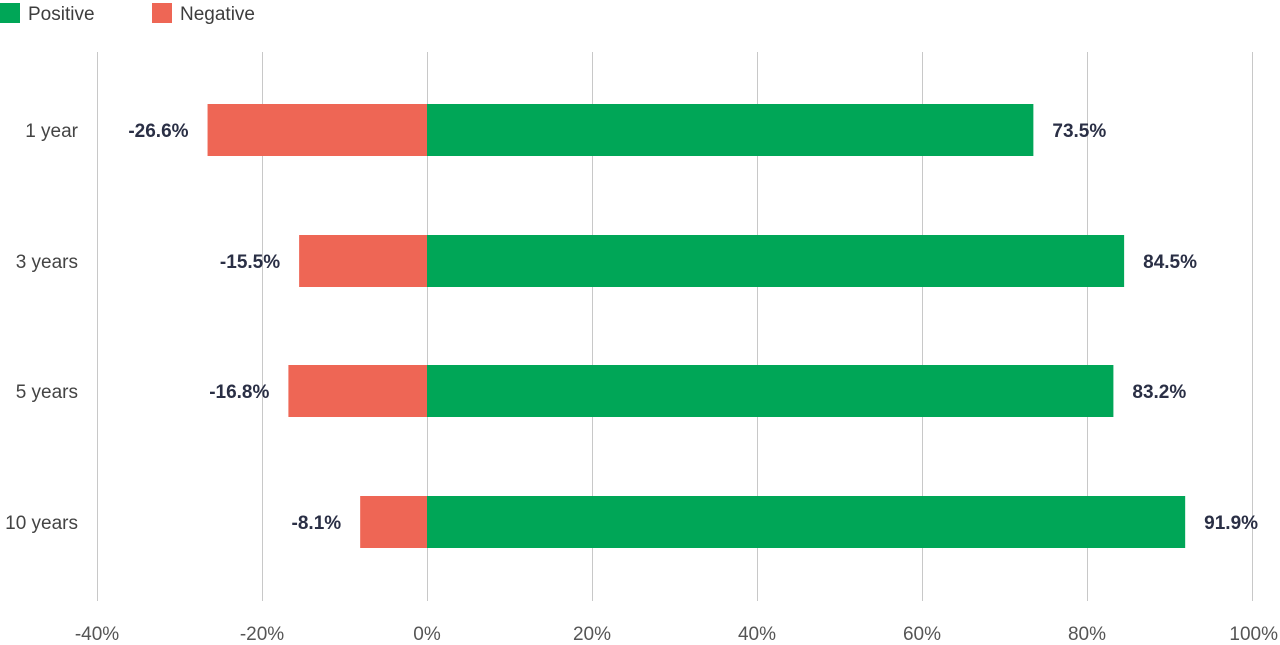 This screenshot has width=1280, height=645. Describe the element at coordinates (42, 327) in the screenshot. I see `category-labels: 1 year 3 years 5 years 10 years` at that location.